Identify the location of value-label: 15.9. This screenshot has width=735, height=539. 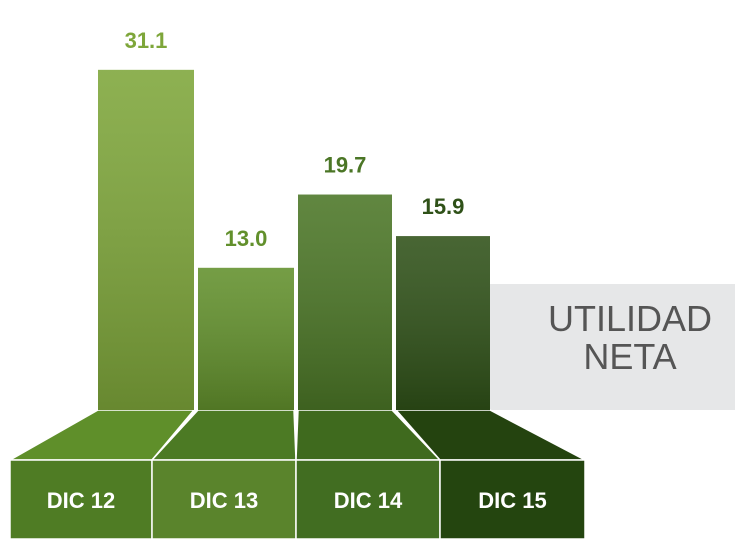
(443, 206).